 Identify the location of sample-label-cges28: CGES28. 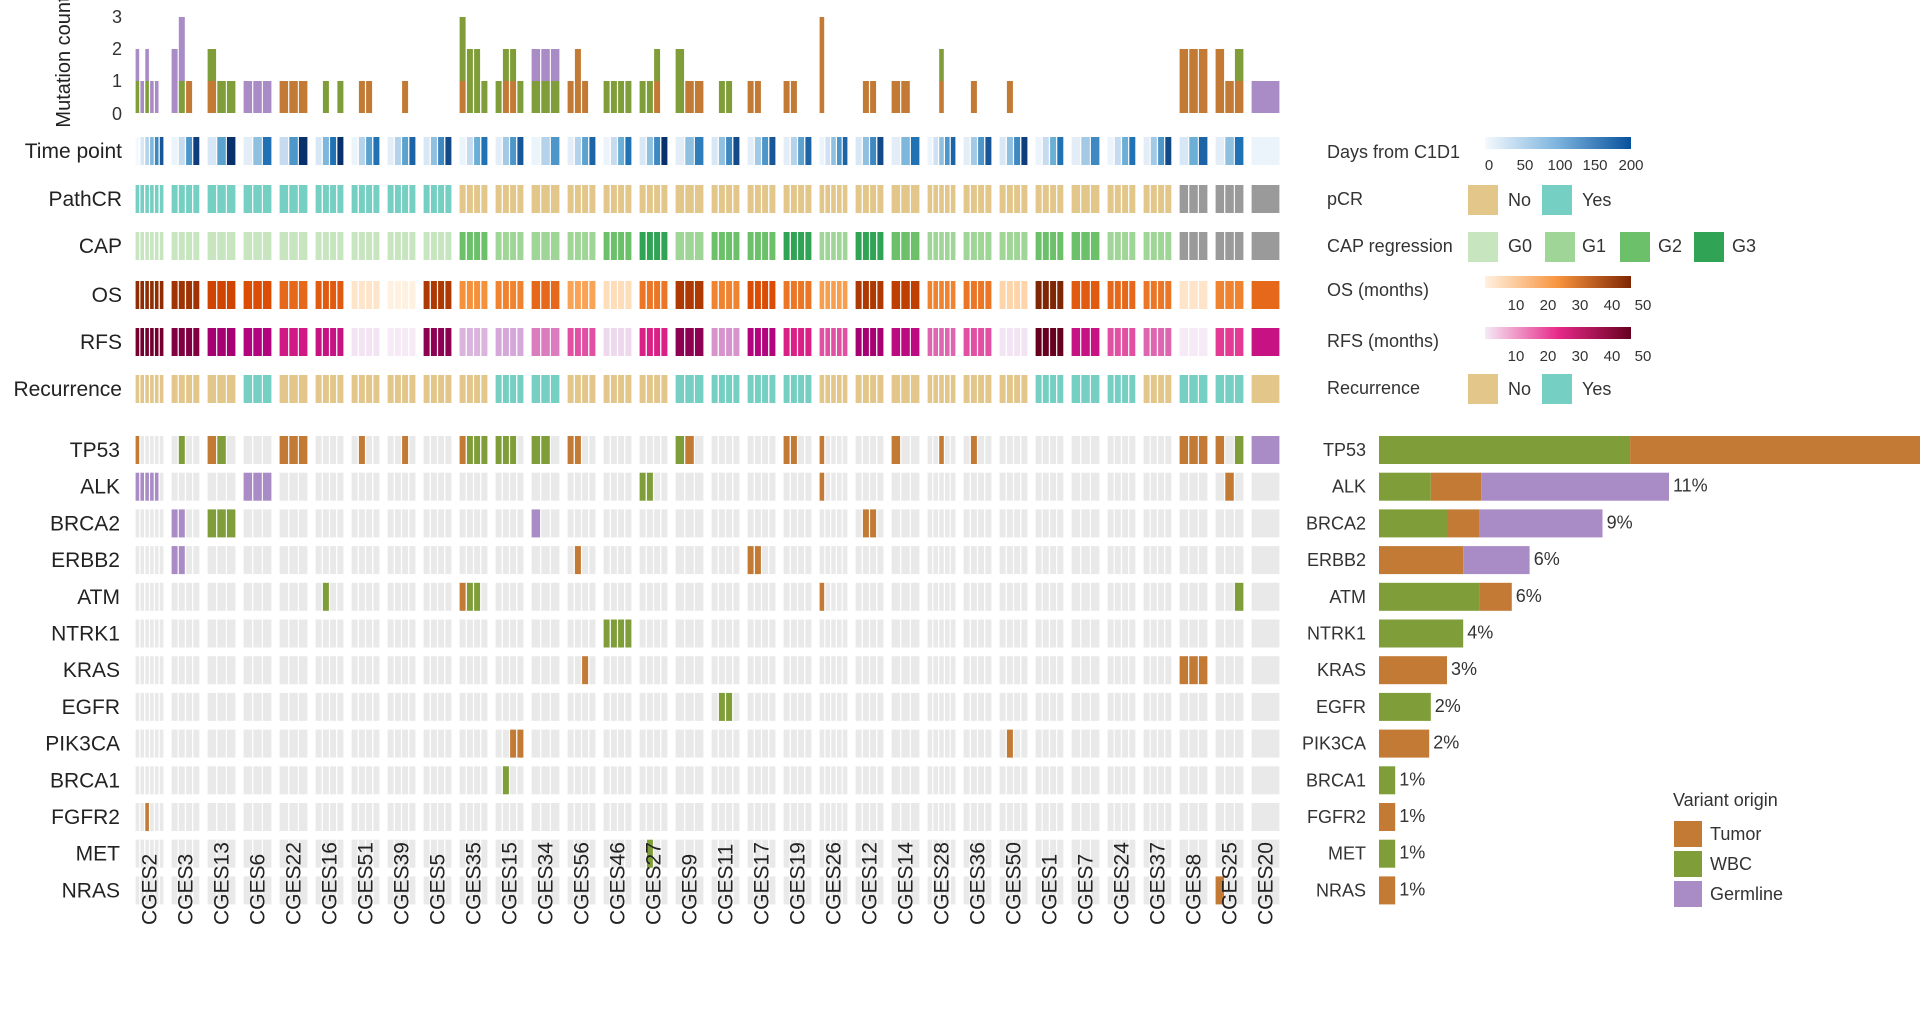
(942, 883).